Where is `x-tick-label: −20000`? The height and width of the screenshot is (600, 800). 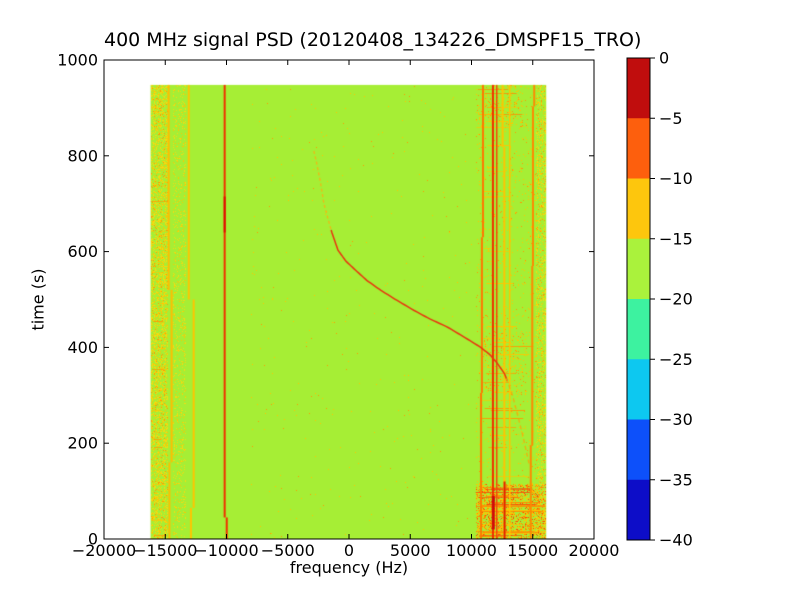 x-tick-label: −20000 is located at coordinates (104, 550).